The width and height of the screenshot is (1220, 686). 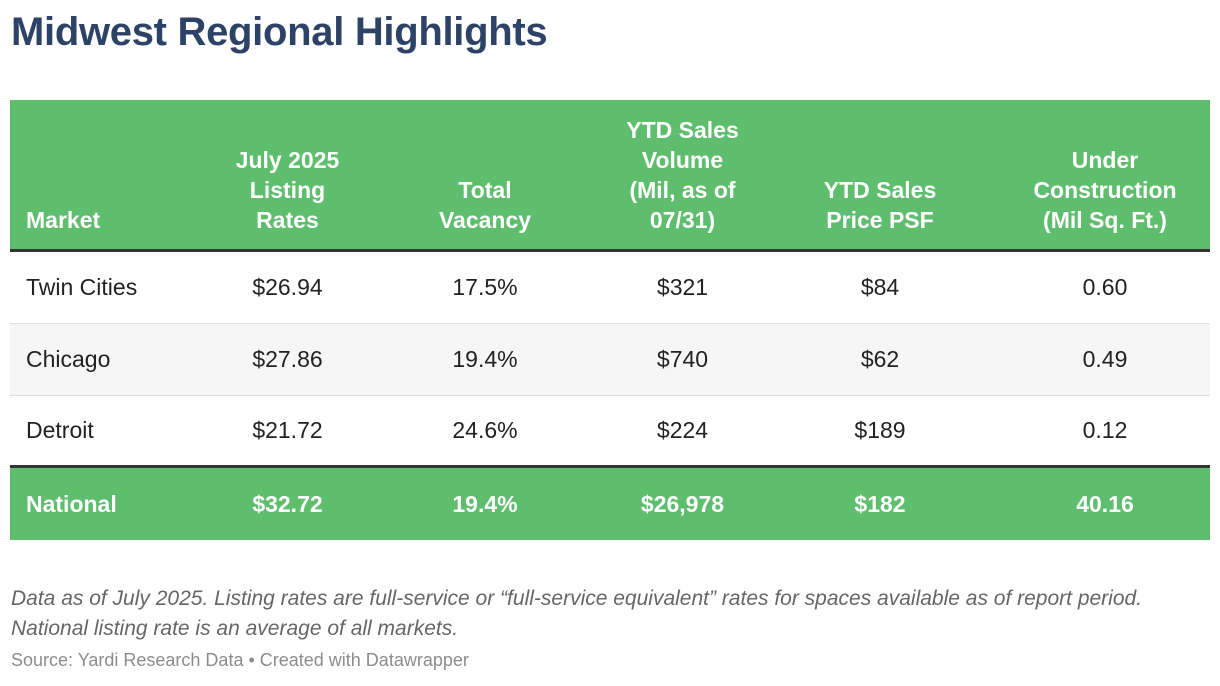 I want to click on cell-total-vacancy: 17.5%, so click(x=485, y=287).